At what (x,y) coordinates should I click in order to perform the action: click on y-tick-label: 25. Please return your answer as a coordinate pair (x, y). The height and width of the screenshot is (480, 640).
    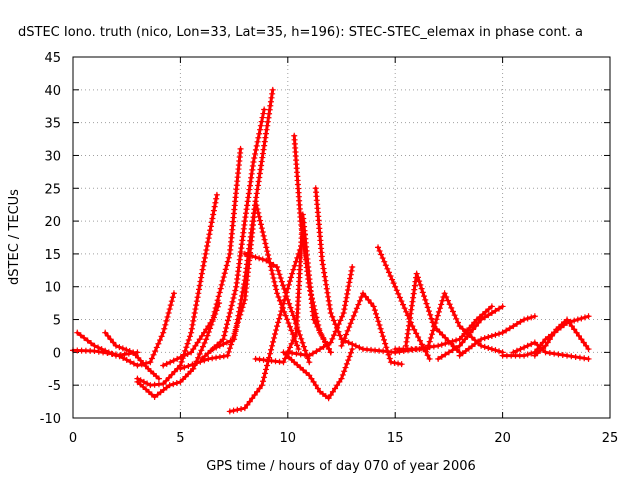
    Looking at the image, I should click on (52, 189).